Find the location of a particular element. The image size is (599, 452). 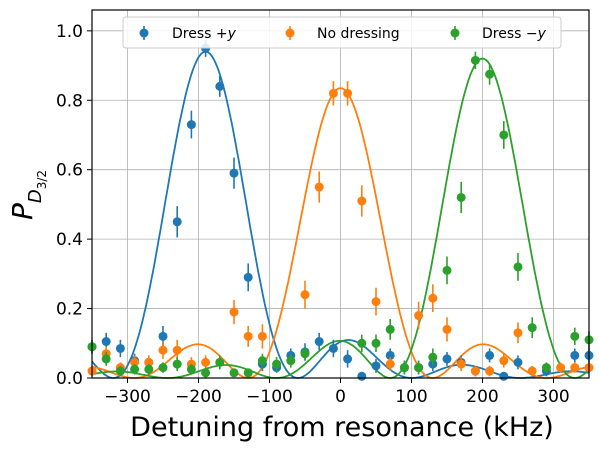

legend-label: Dress +y is located at coordinates (204, 34).